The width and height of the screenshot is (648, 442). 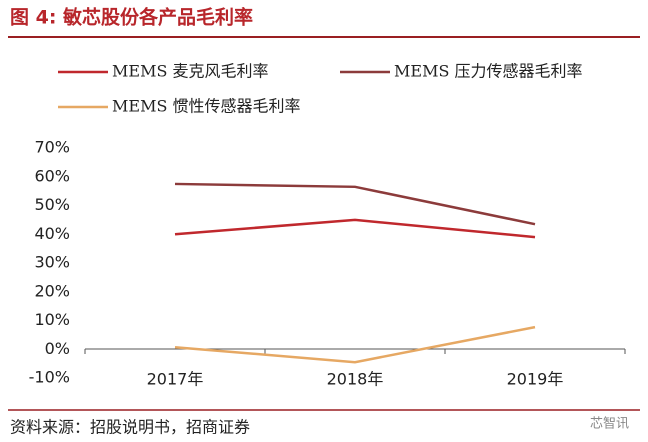 What do you see at coordinates (49, 377) in the screenshot?
I see `y-tick-label: -10%` at bounding box center [49, 377].